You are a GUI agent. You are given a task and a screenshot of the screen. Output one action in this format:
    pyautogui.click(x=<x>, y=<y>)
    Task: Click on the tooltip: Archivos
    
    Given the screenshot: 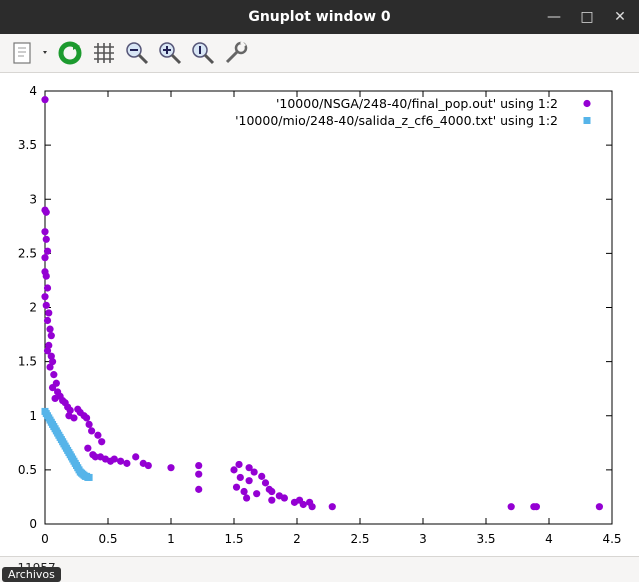 What is the action you would take?
    pyautogui.click(x=31, y=574)
    